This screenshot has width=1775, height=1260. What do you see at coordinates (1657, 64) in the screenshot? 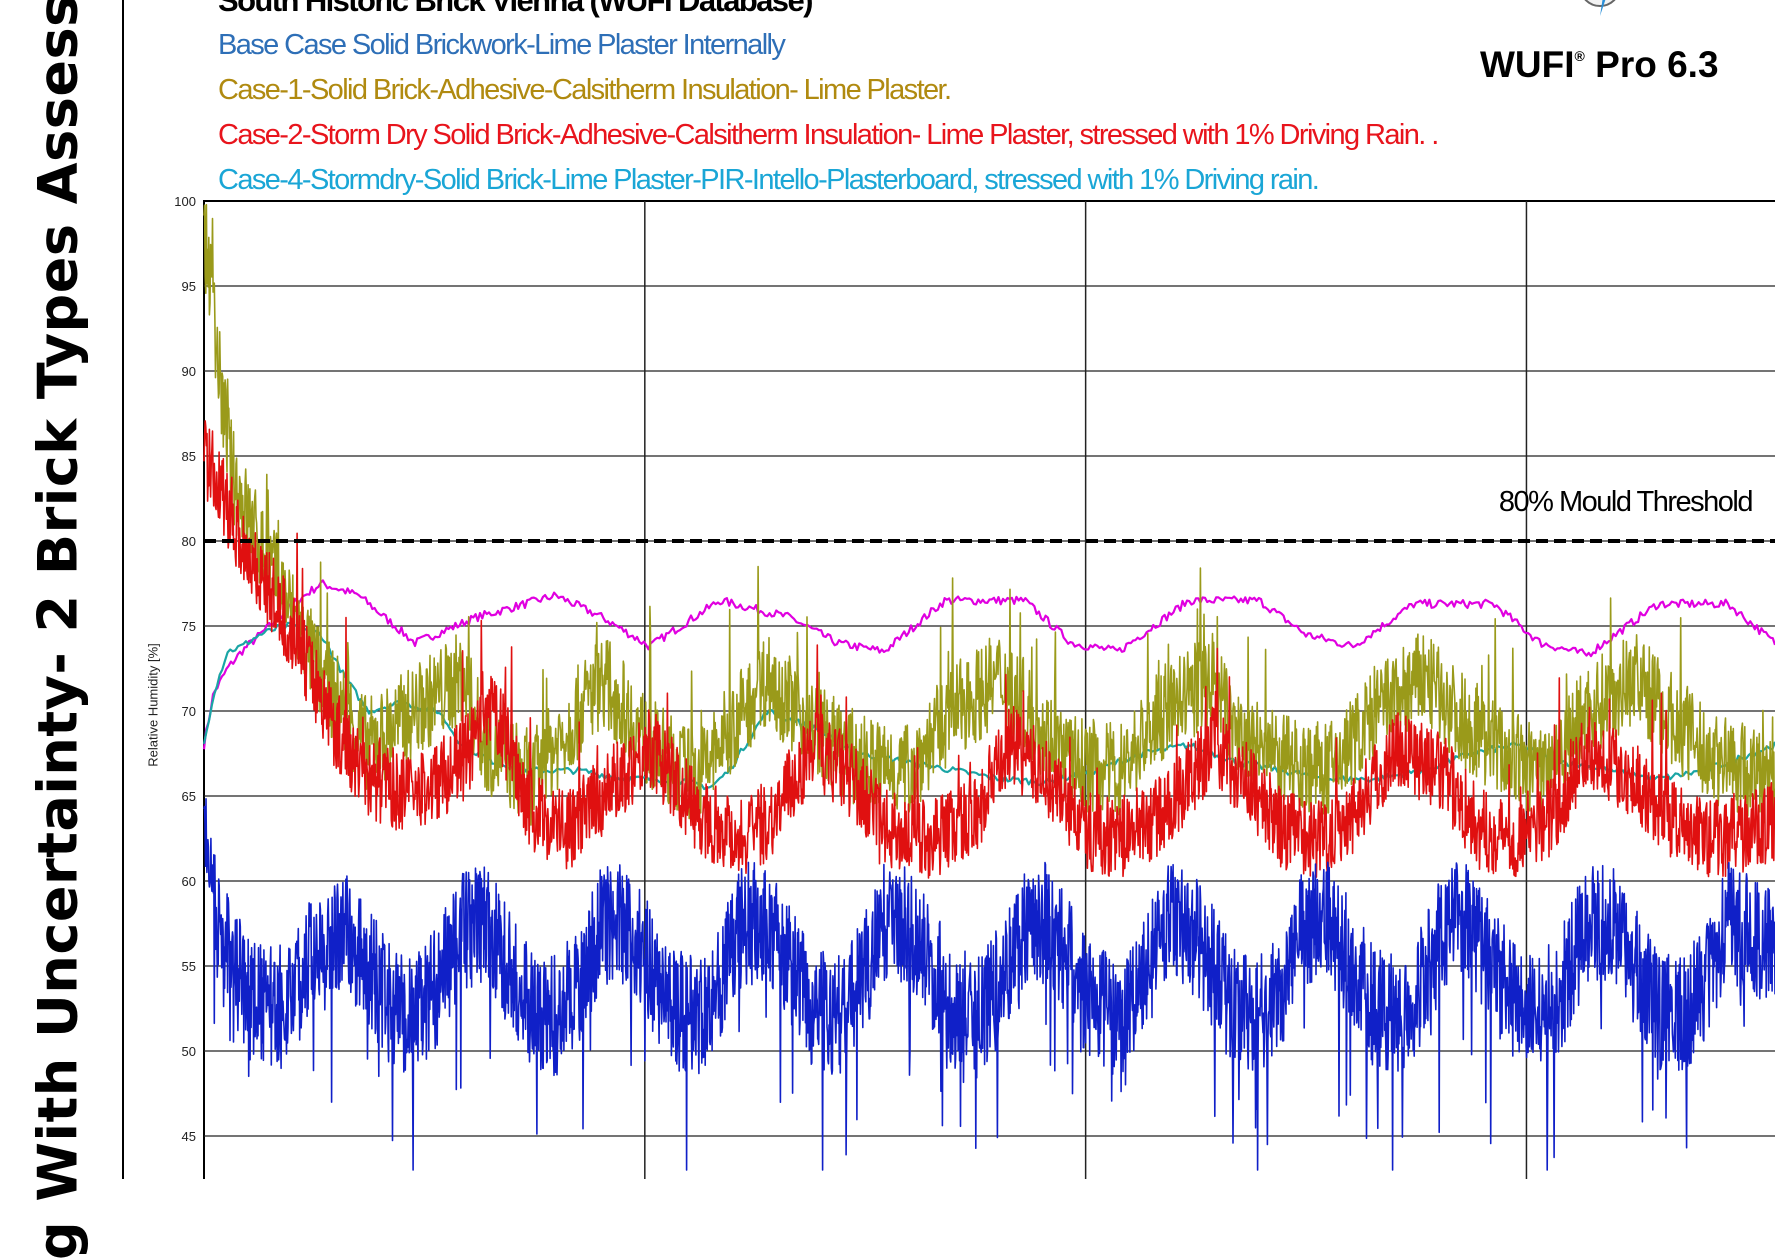
I see `brand-version: Pro 6.3` at bounding box center [1657, 64].